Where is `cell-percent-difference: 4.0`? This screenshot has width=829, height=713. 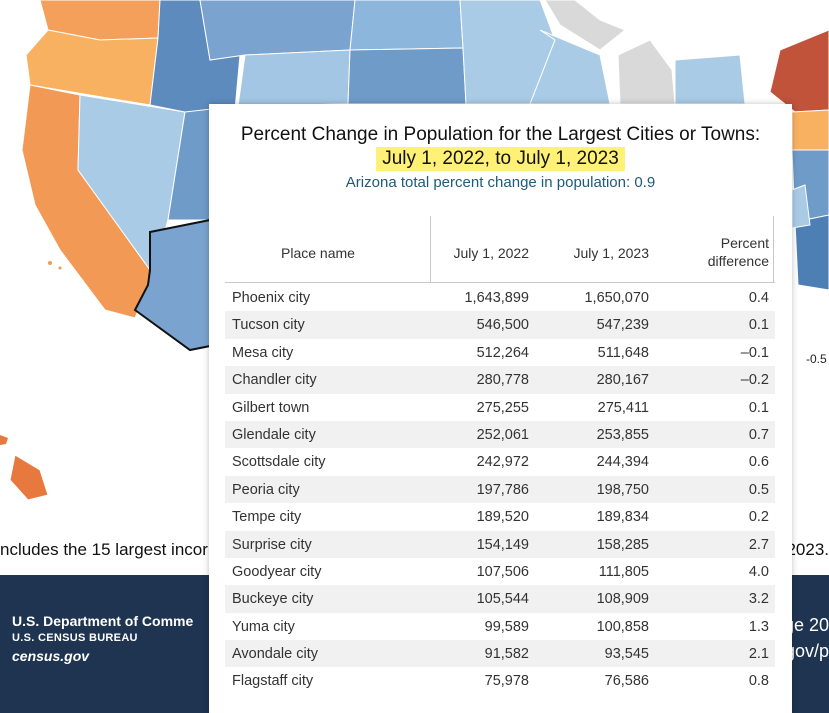 cell-percent-difference: 4.0 is located at coordinates (758, 571).